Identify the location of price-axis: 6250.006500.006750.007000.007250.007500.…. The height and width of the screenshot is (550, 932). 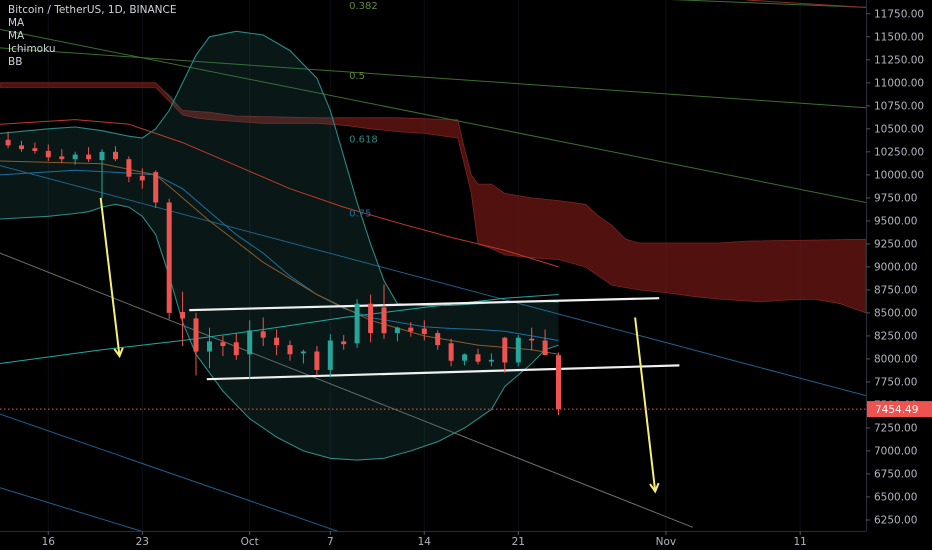
(899, 275).